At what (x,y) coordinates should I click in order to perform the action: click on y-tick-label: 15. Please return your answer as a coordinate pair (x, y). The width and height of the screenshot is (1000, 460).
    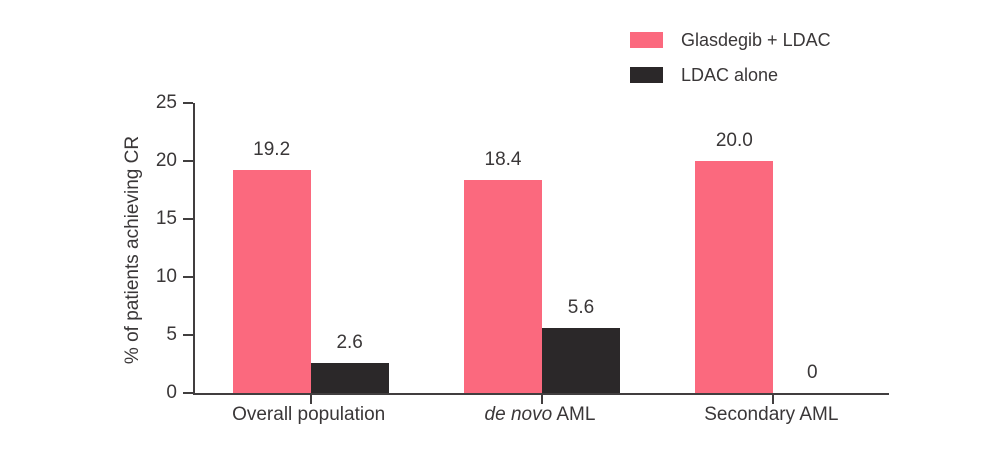
    Looking at the image, I should click on (166, 218).